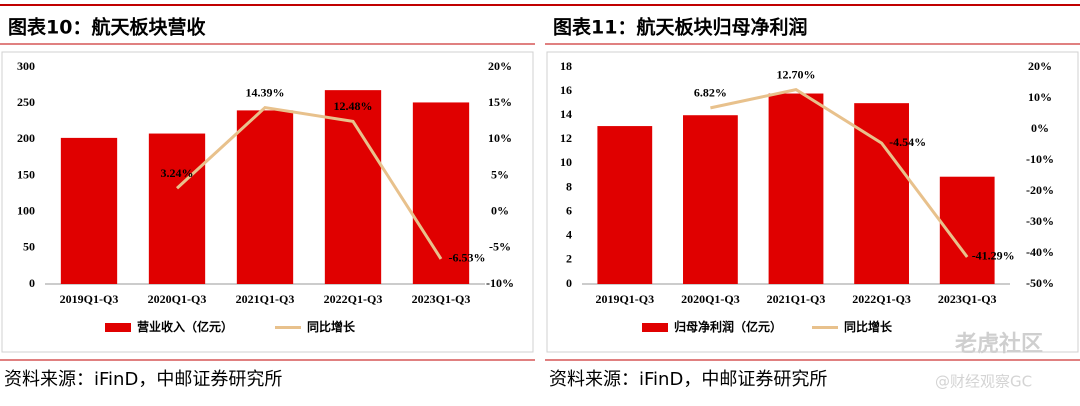  Describe the element at coordinates (500, 102) in the screenshot. I see `y2-tick-label: 15%` at that location.